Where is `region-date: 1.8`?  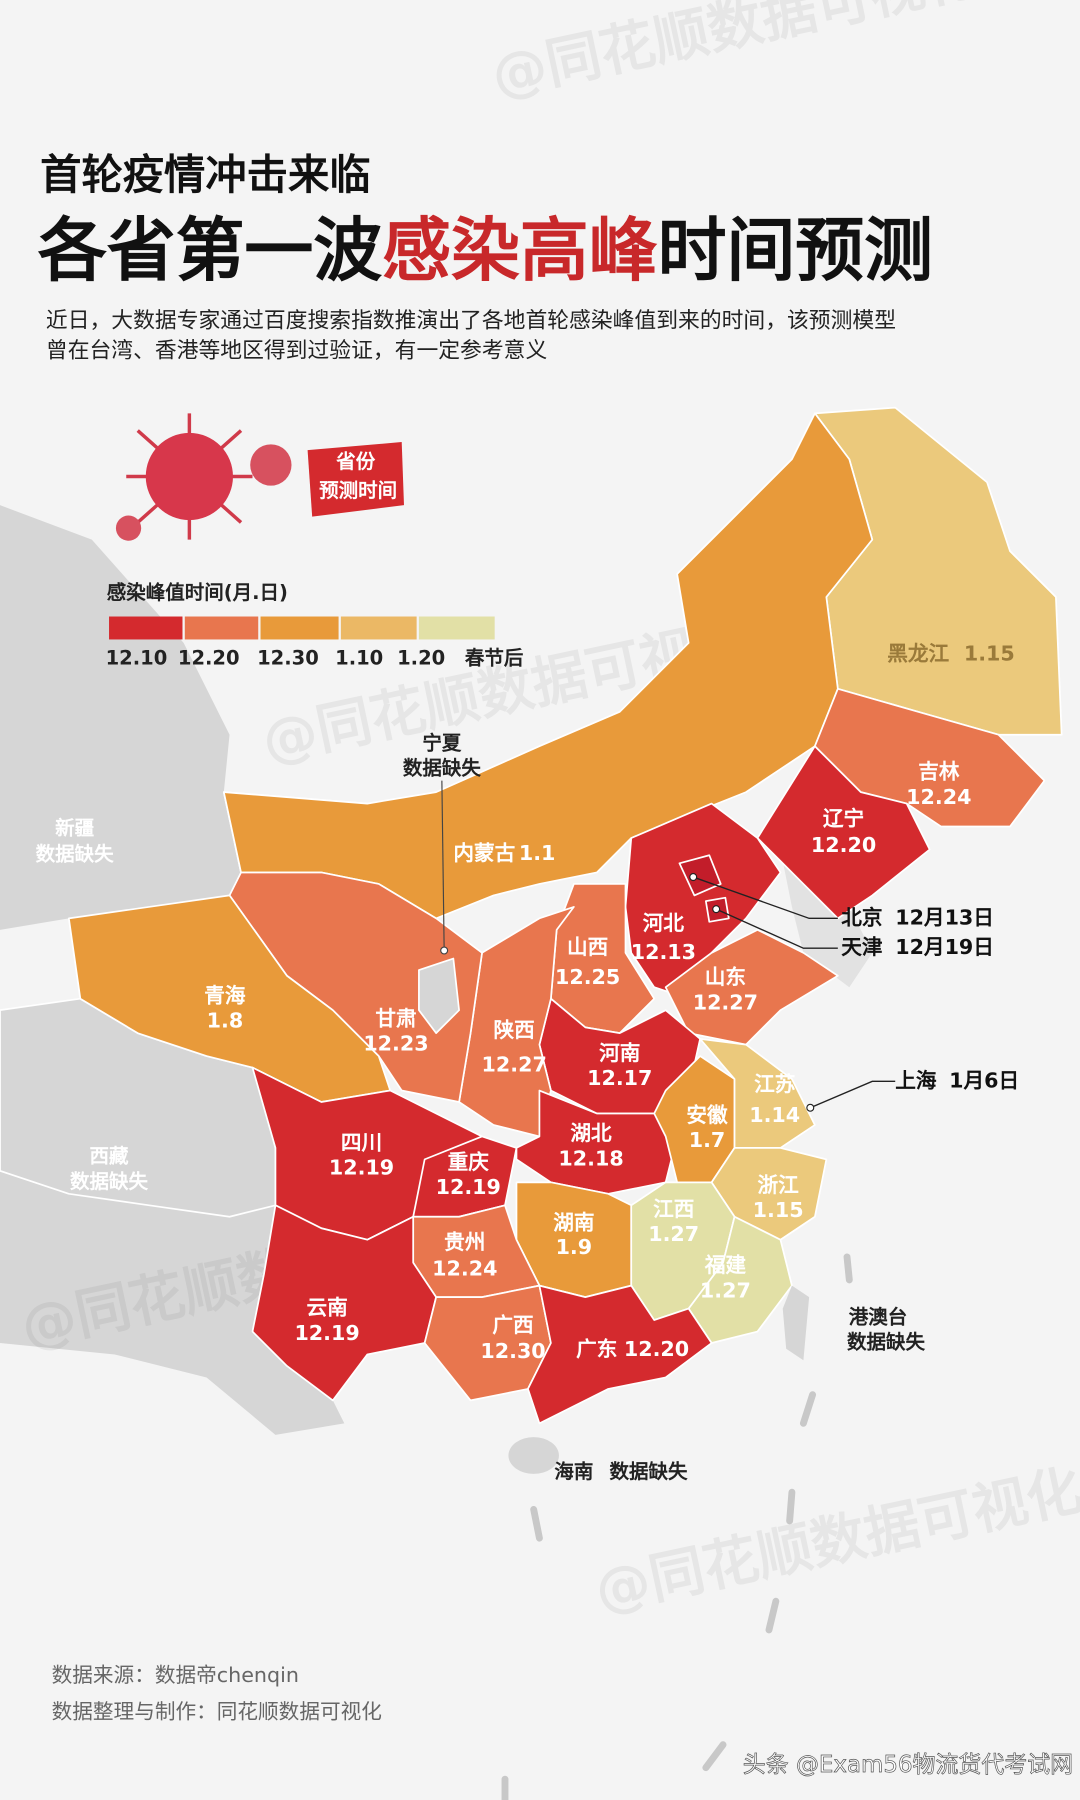
region-date: 1.8 is located at coordinates (225, 1021).